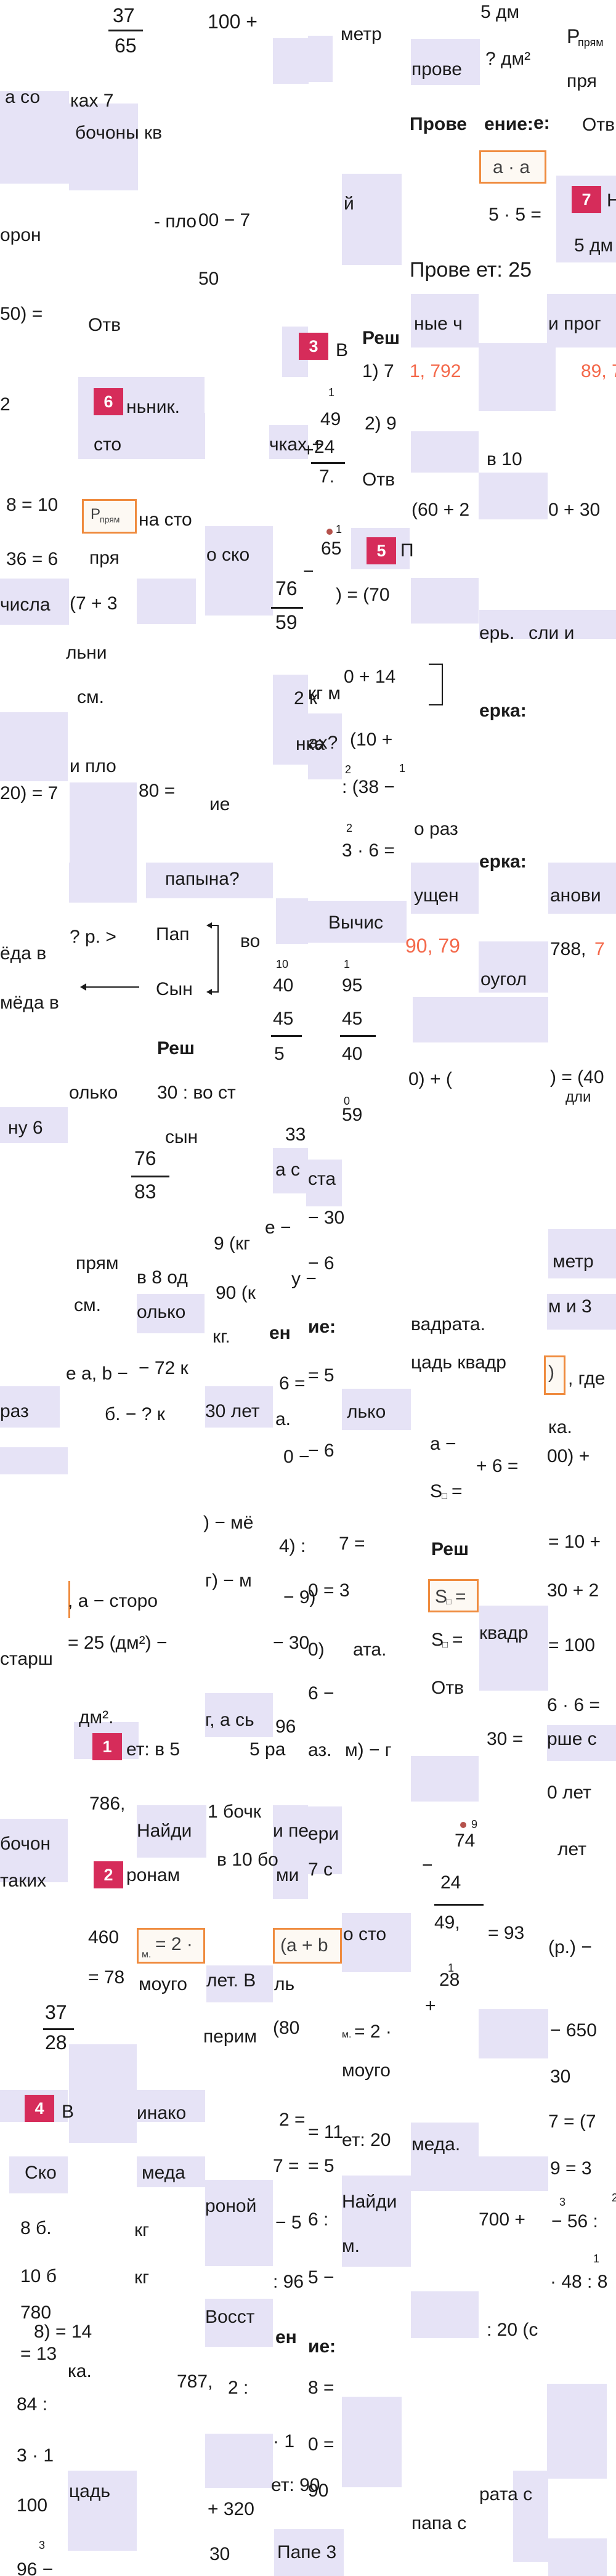 The height and width of the screenshot is (2576, 616). I want to click on text-fragment: 1, so click(347, 964).